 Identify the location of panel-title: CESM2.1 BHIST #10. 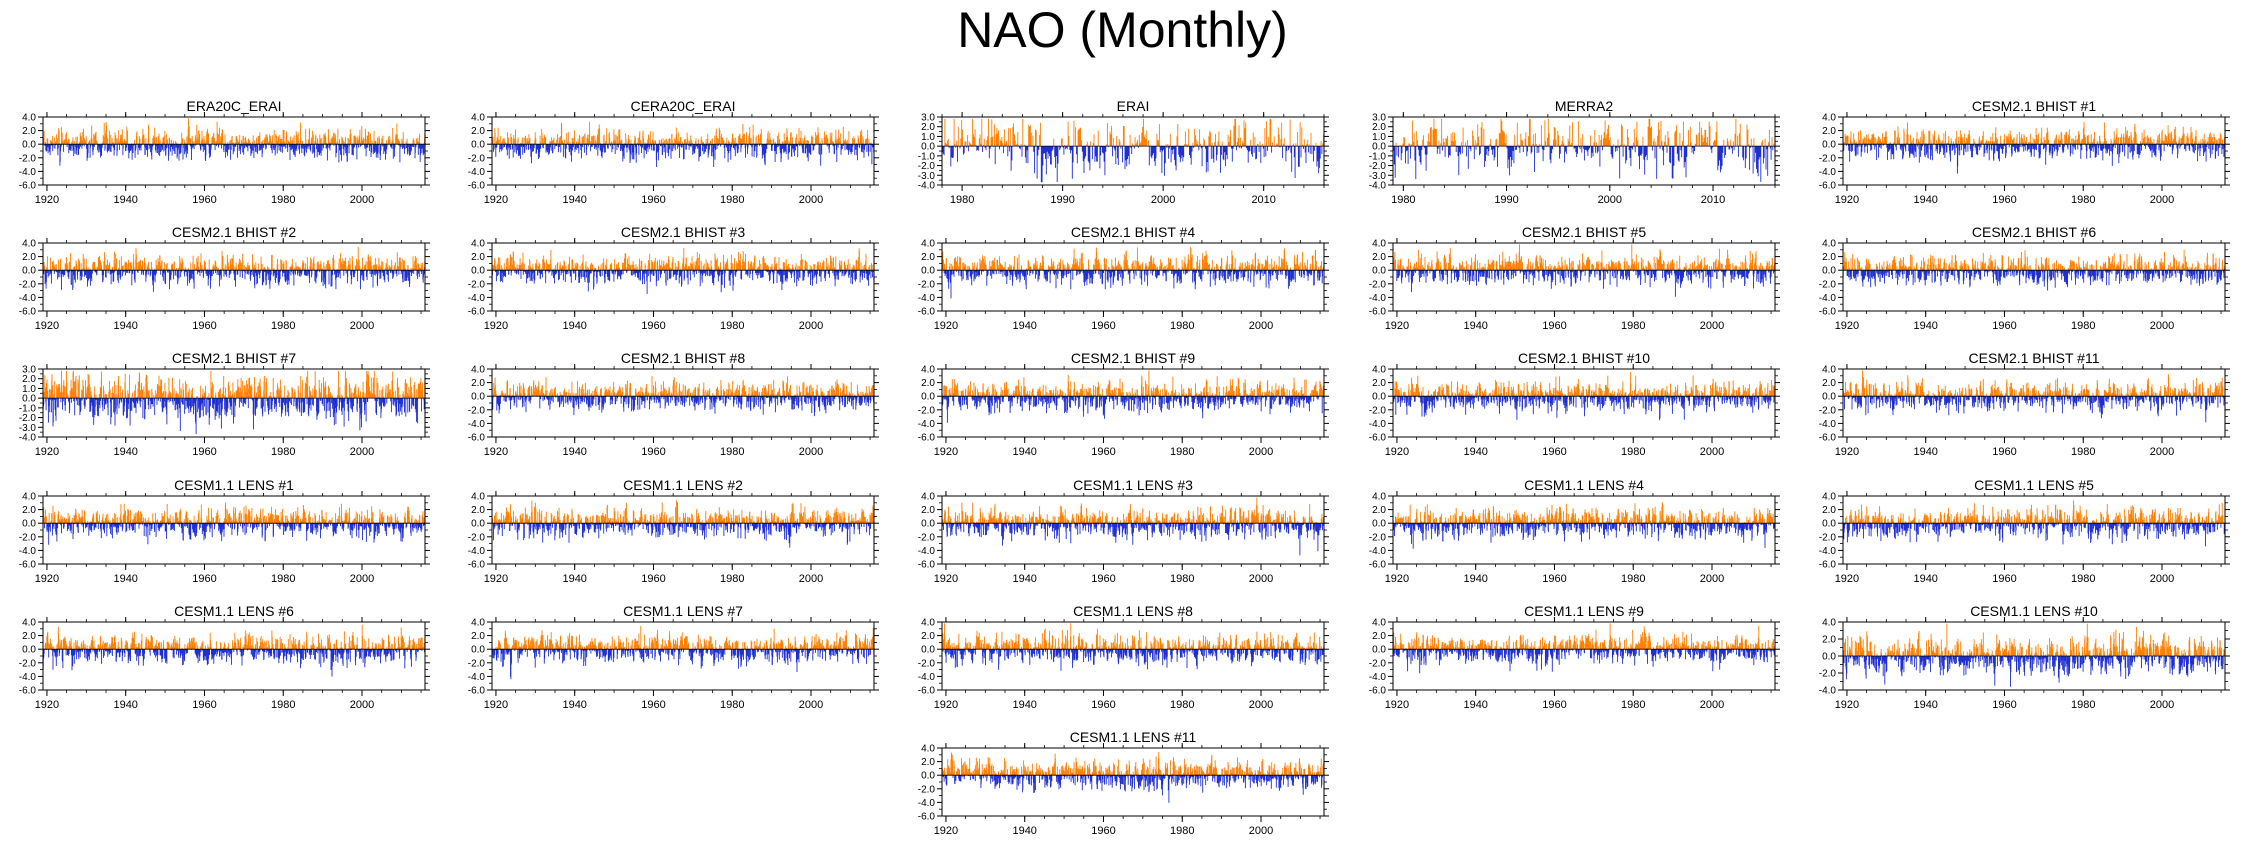
(1584, 358).